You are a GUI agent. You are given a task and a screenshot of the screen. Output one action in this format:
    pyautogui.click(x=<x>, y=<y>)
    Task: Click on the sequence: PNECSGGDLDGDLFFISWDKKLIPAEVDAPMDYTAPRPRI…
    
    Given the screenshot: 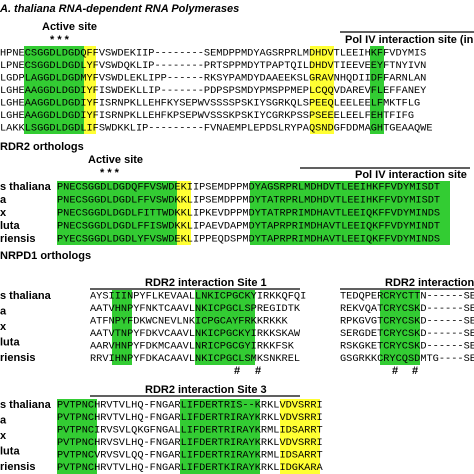 What is the action you would take?
    pyautogui.click(x=248, y=227)
    